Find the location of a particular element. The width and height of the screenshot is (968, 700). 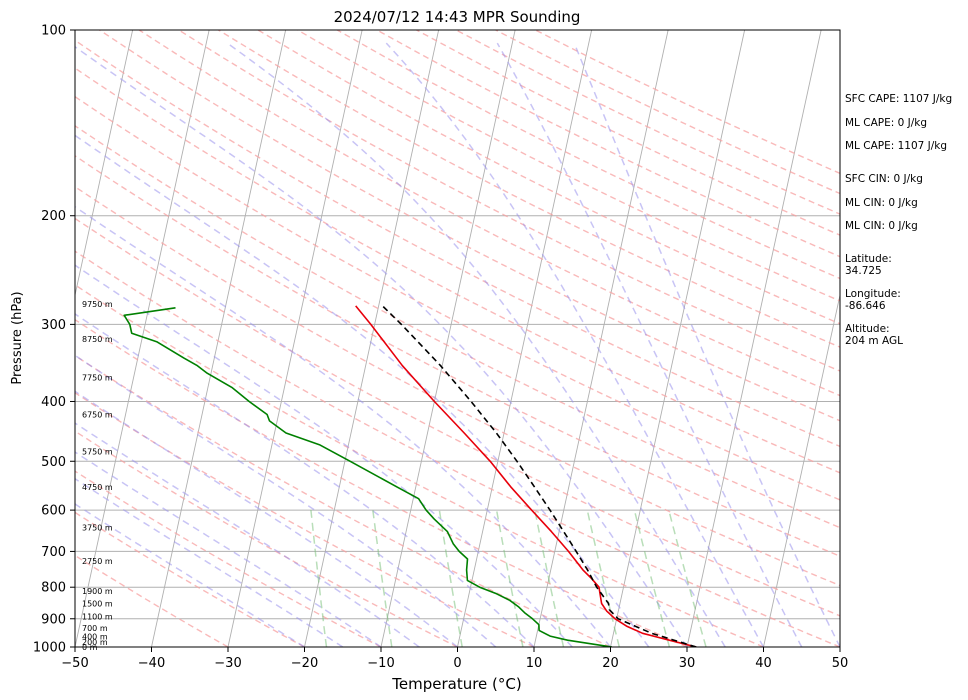

y-axis-label: Pressure (hPa) is located at coordinates (17, 337).